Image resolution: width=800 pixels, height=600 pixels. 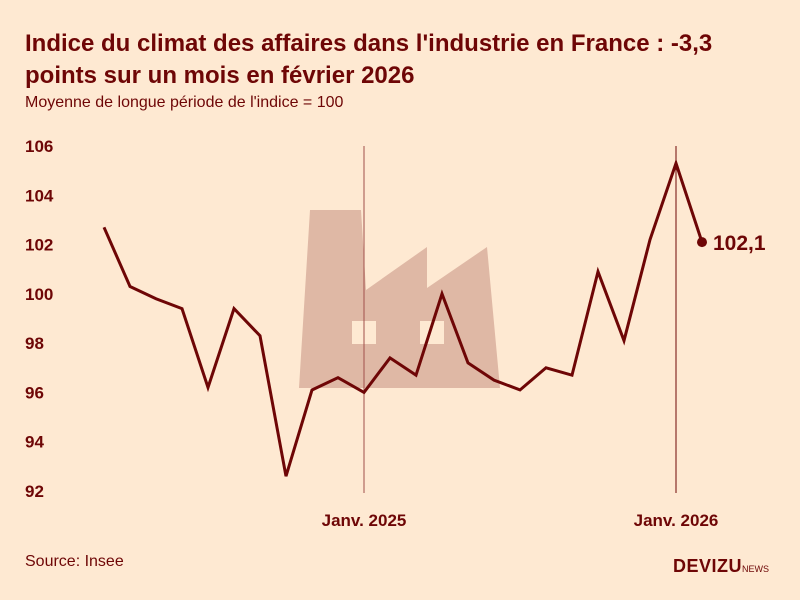 What do you see at coordinates (34, 392) in the screenshot?
I see `y-tick-label: 96` at bounding box center [34, 392].